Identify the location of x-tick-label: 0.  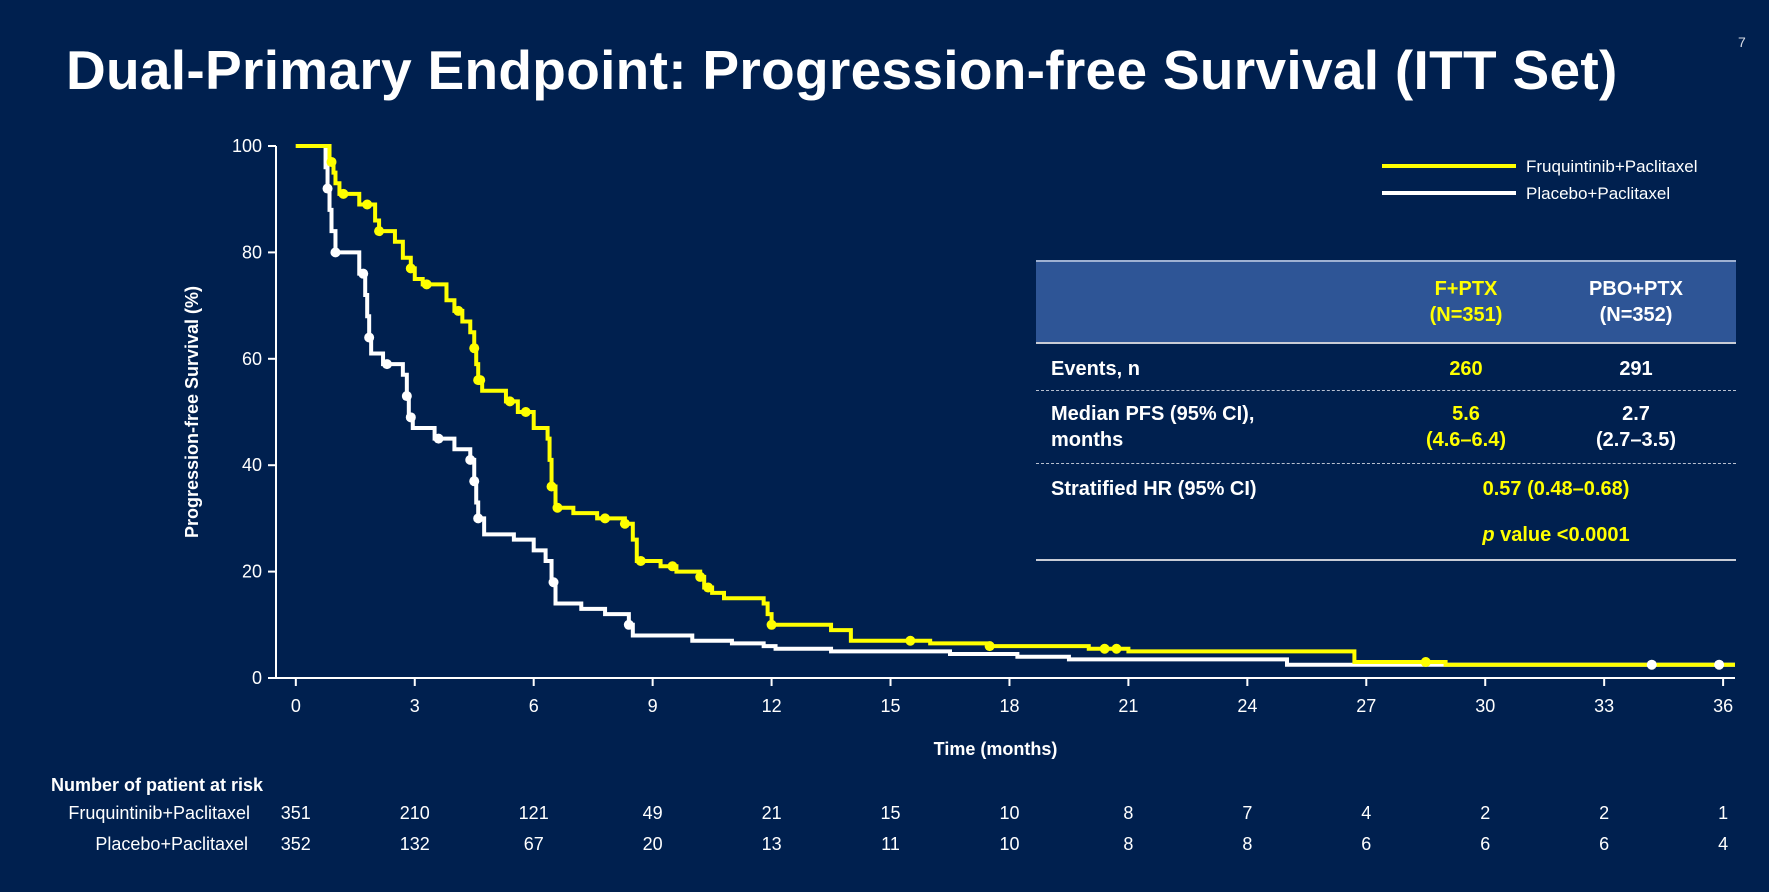
(296, 706).